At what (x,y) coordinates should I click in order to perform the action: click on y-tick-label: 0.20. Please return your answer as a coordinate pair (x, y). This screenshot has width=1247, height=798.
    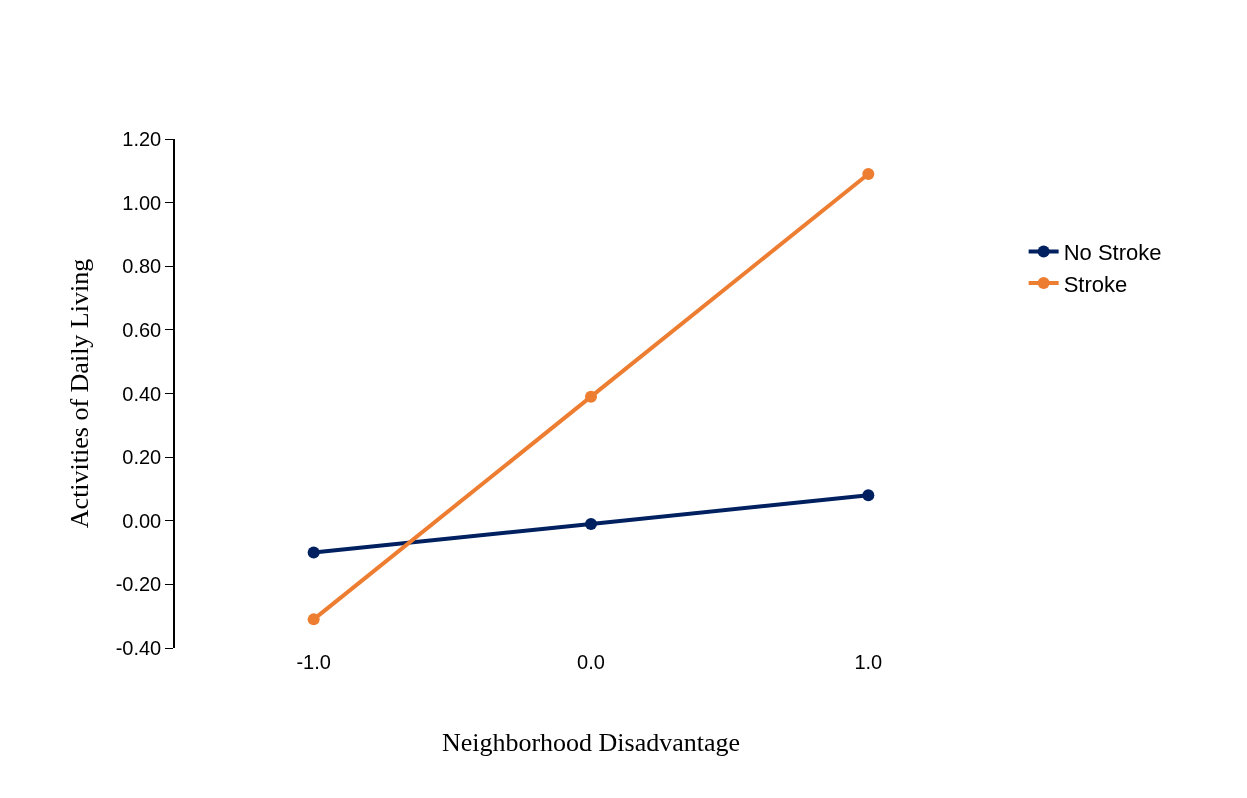
    Looking at the image, I should click on (142, 457).